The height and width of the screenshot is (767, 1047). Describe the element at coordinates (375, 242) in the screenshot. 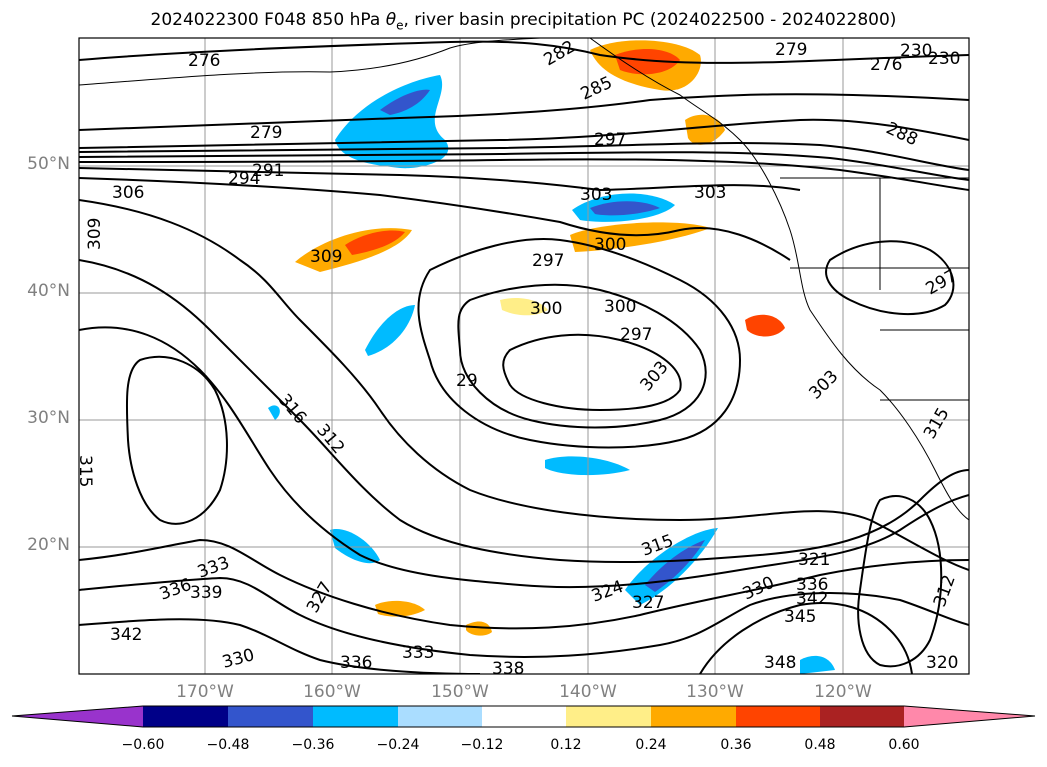

I see `shade-positive-309-core` at that location.